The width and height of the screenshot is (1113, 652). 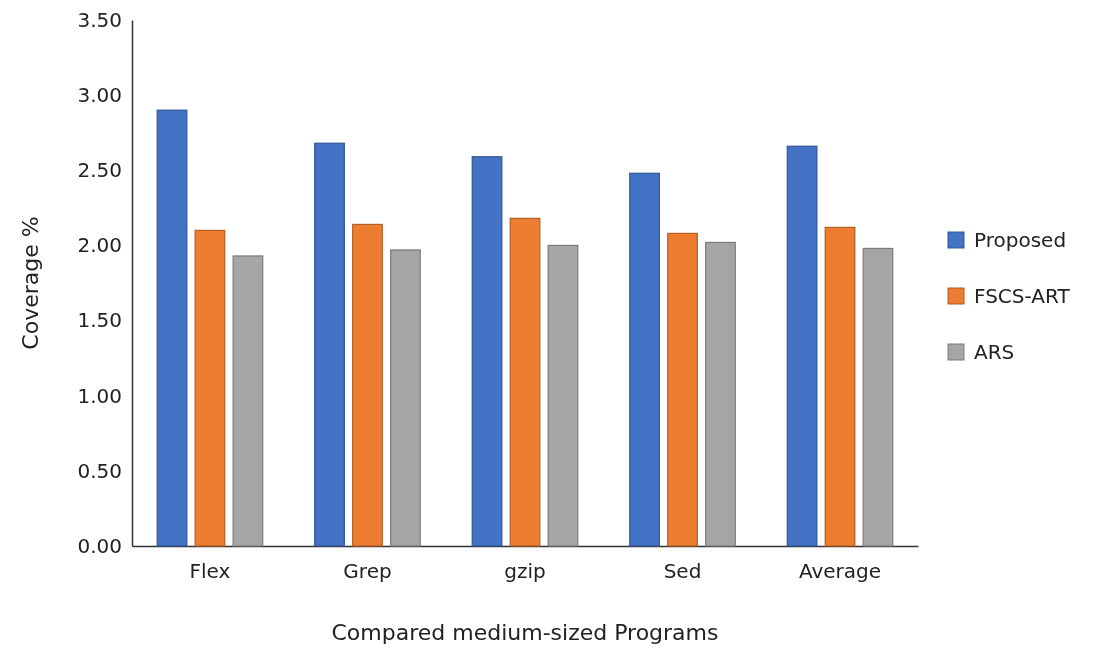 What do you see at coordinates (99, 470) in the screenshot?
I see `y-tick-label: 0.50` at bounding box center [99, 470].